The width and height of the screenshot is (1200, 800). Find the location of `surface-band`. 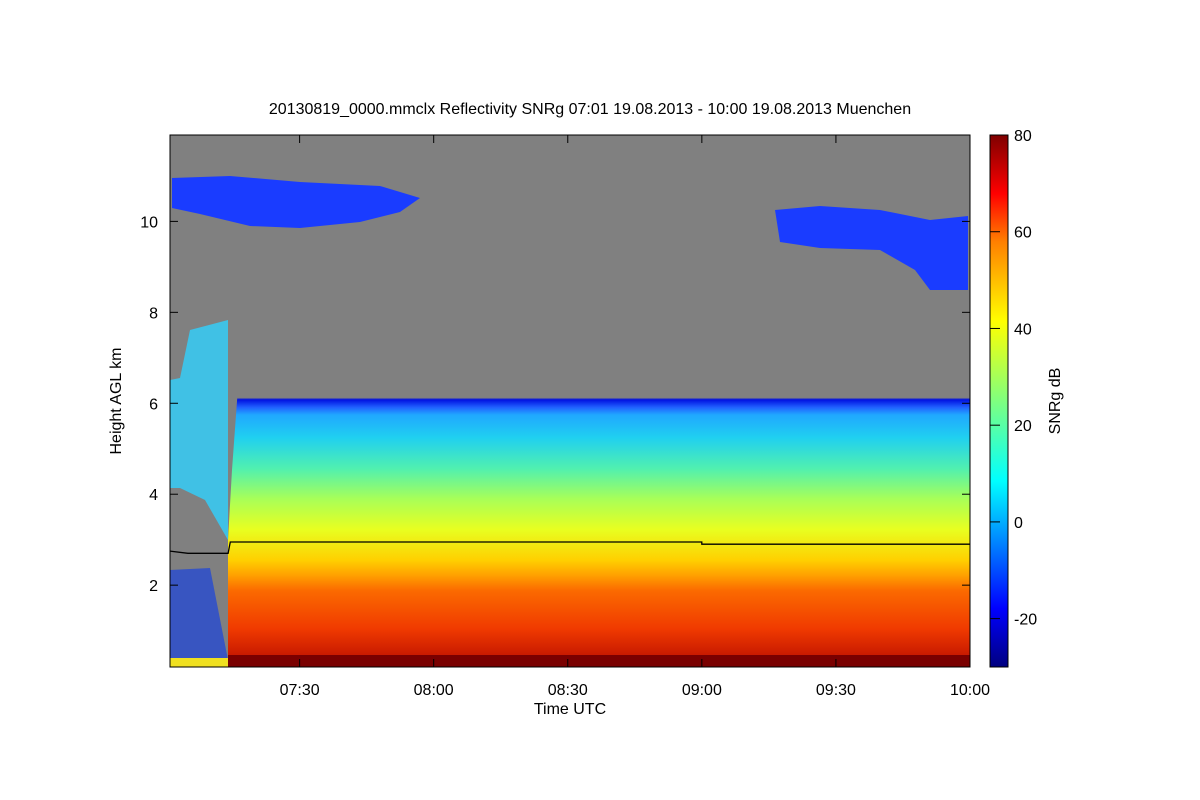

surface-band is located at coordinates (599, 661).